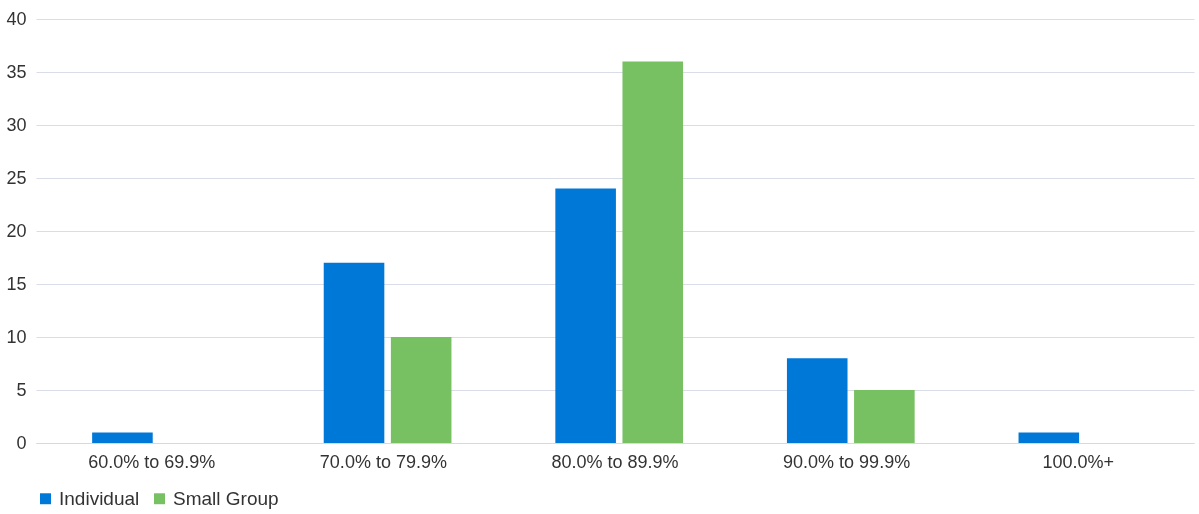  I want to click on x-tick-label: 60.0% to 69.9%, so click(152, 461).